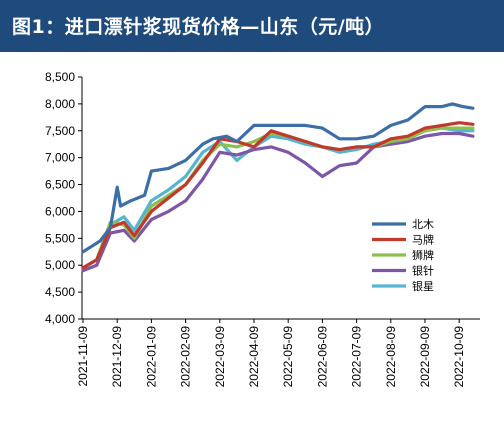 The image size is (504, 426). I want to click on x-tick-label: 2022-10-09, so click(459, 357).